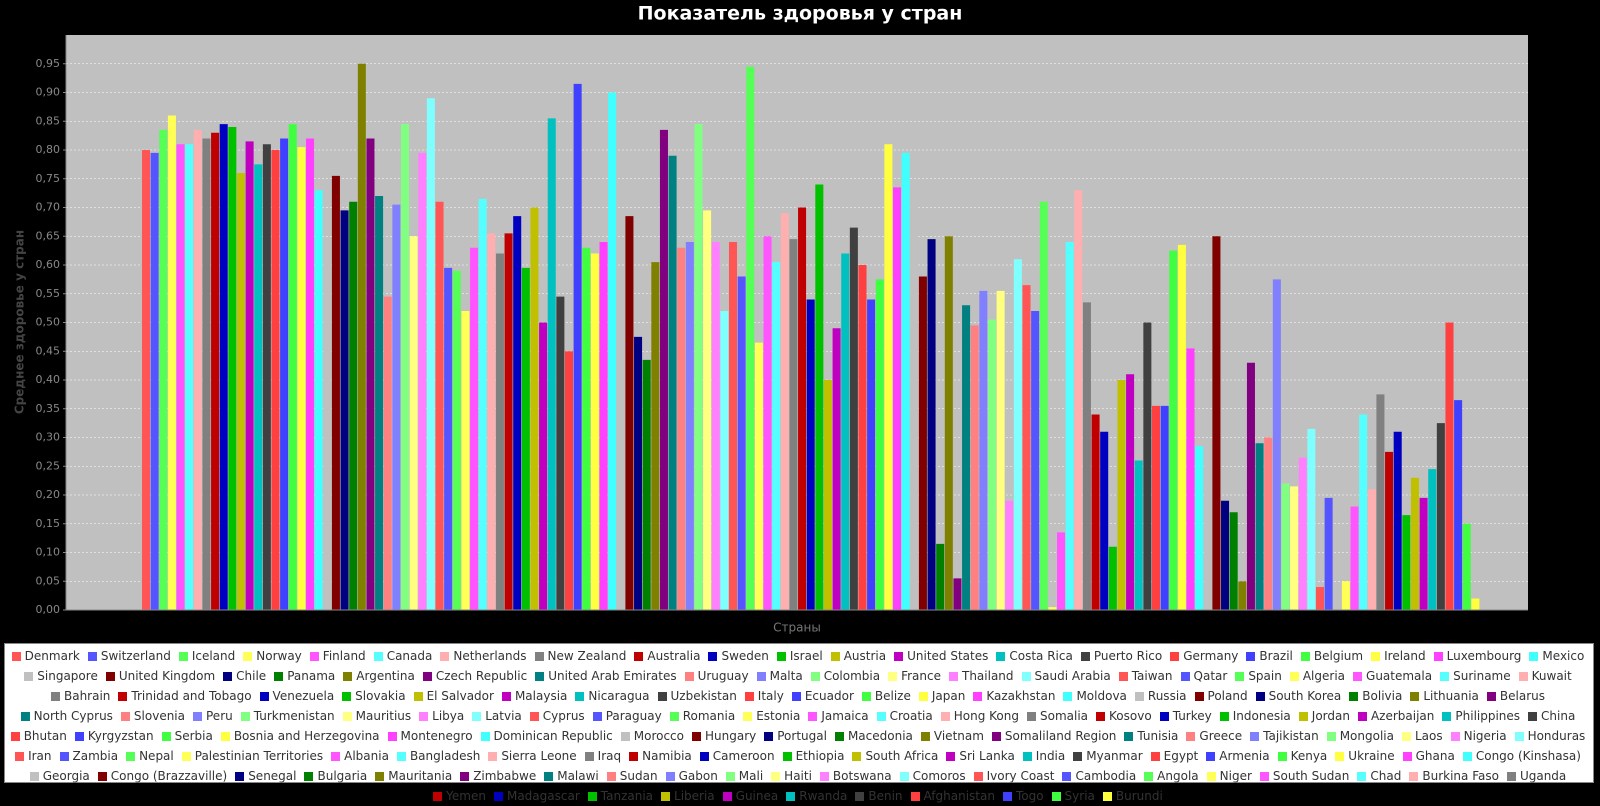  I want to click on legend-item: Philippines, so click(1481, 716).